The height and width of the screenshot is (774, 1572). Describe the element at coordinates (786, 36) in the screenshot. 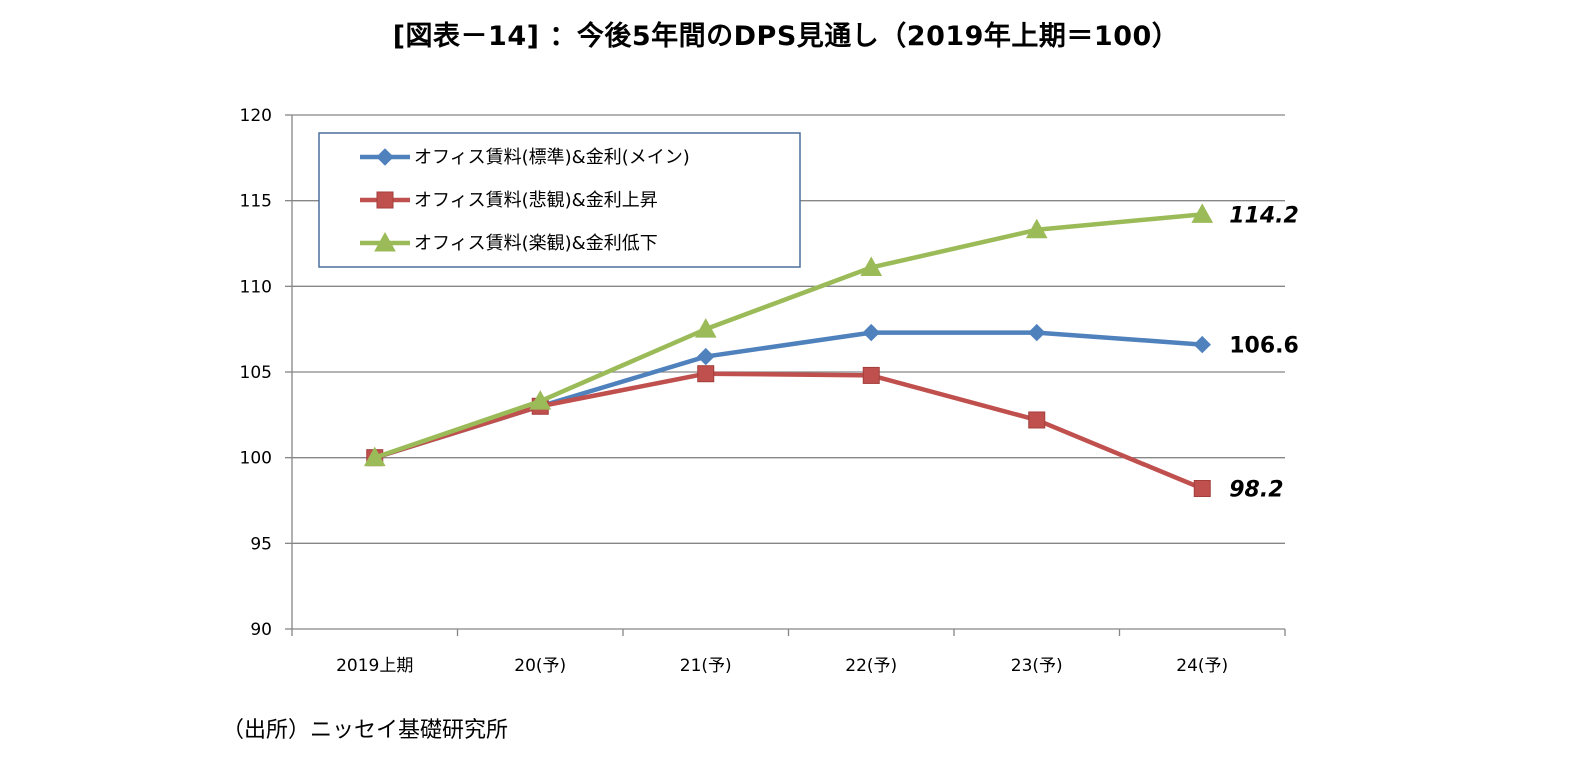

I see `chart-title: [図表－14] ：今後5年間のDPS見通し（2019年上期＝100）` at that location.